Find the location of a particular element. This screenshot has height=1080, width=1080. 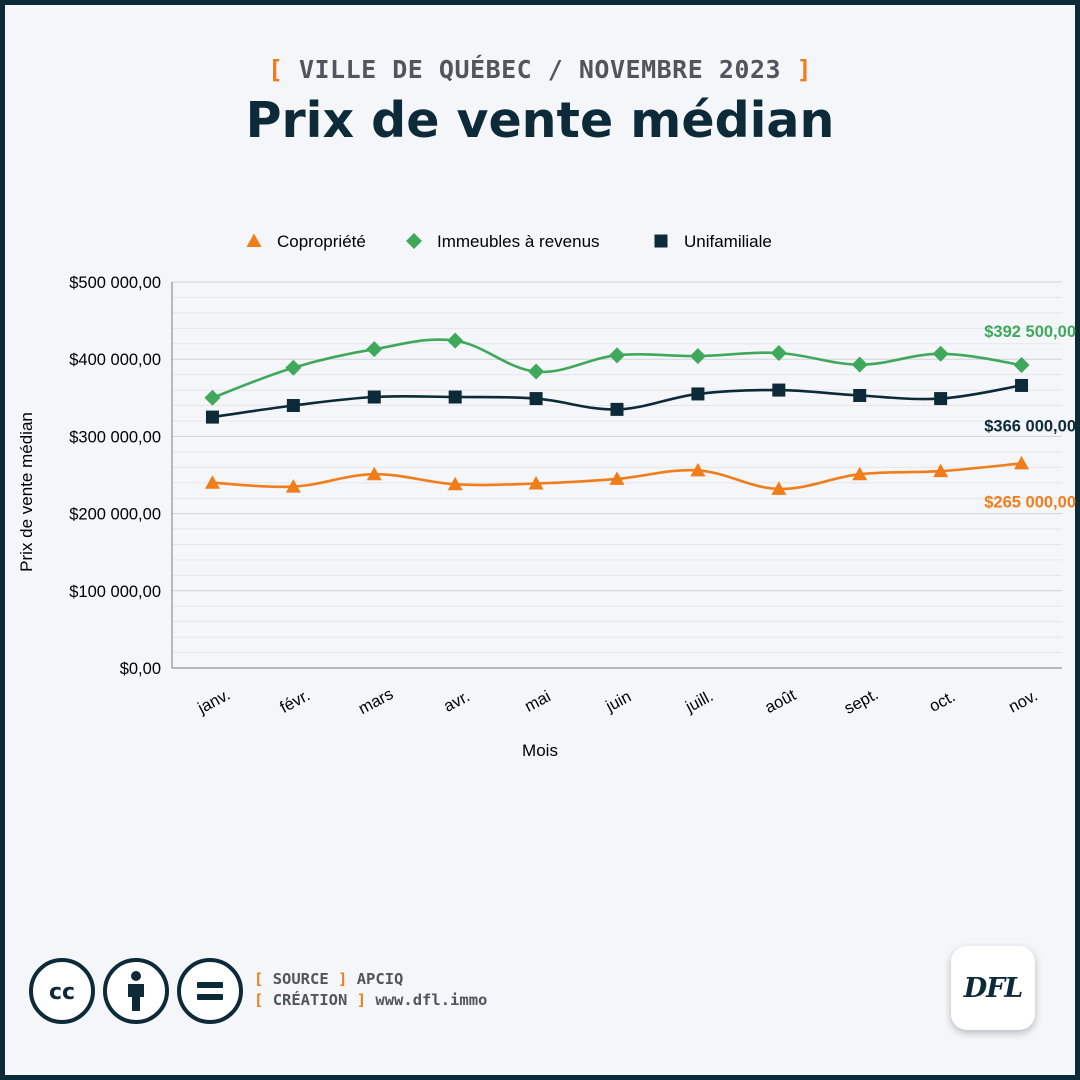

kicker-close-bracket: ] is located at coordinates (804, 69).